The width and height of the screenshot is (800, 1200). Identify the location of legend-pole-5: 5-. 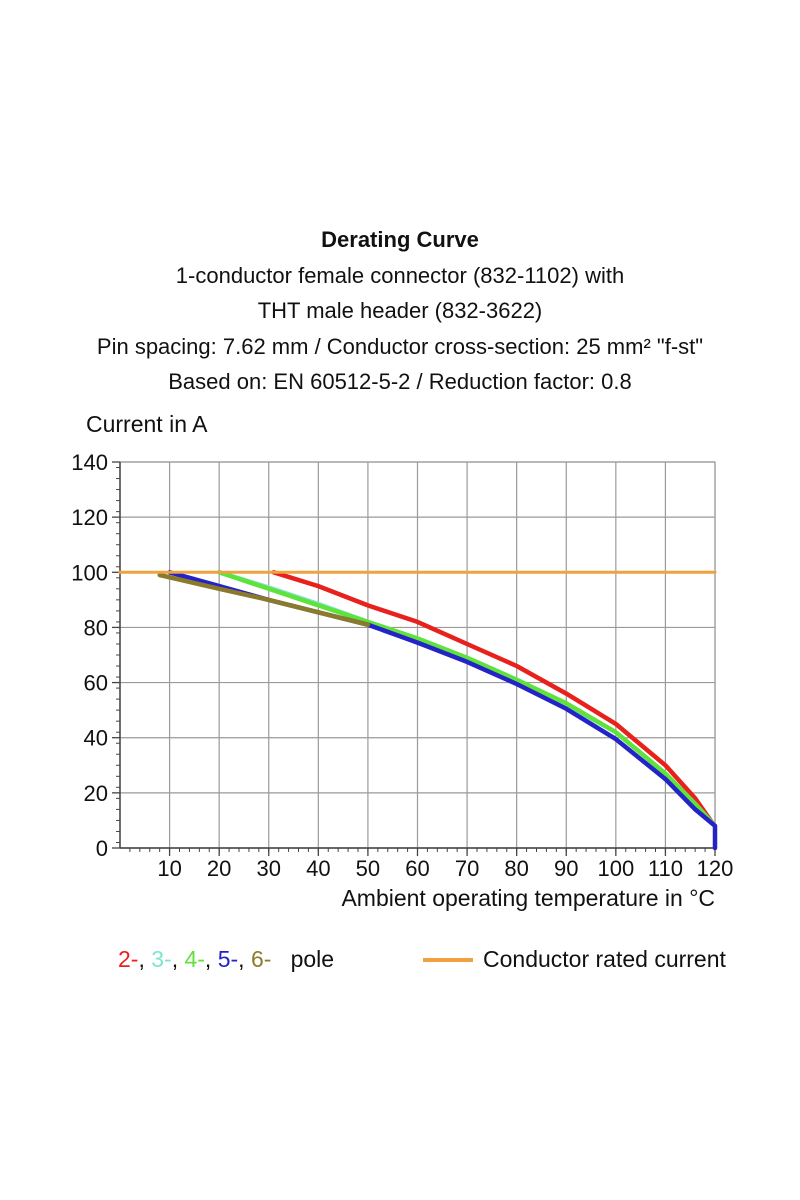
(228, 959).